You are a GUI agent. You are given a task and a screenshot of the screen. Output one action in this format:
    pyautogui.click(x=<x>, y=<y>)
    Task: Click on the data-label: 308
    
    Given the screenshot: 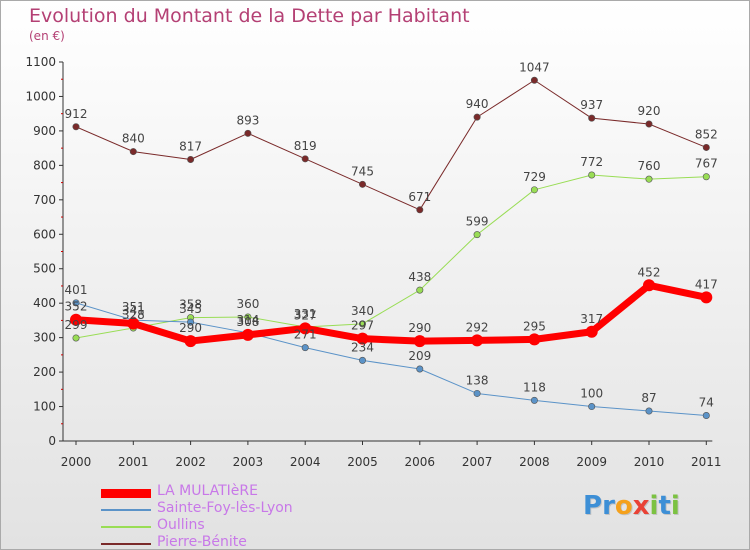 What is the action you would take?
    pyautogui.click(x=247, y=322)
    